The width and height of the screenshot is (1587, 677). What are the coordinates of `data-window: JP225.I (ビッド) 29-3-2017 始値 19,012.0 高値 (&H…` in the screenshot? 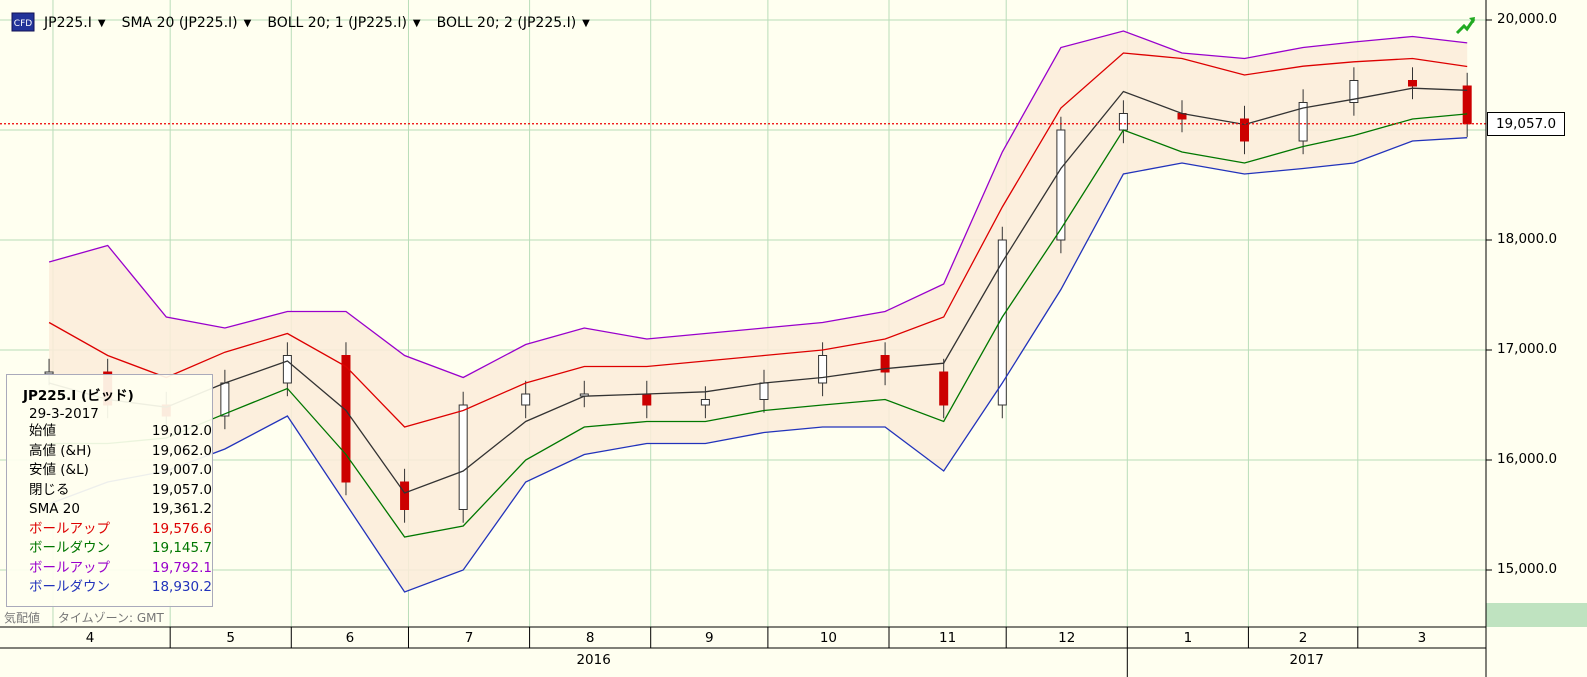 It's located at (109, 490).